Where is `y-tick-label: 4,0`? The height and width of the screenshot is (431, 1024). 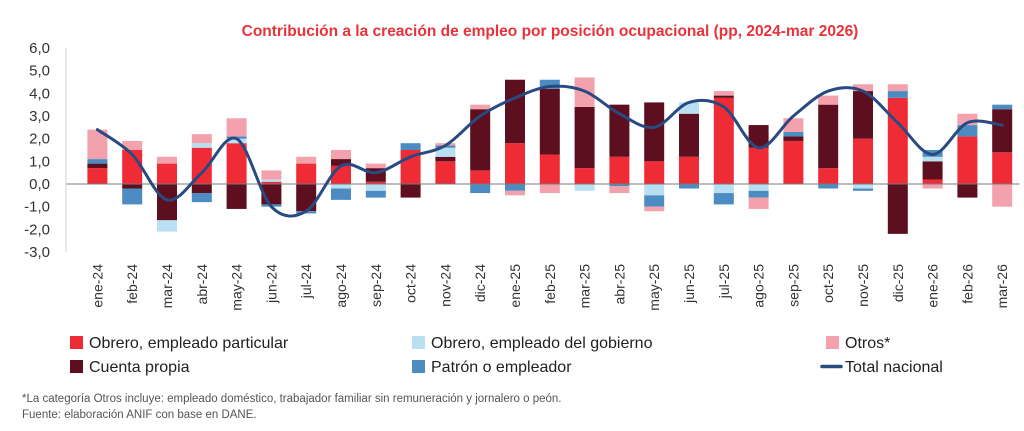
y-tick-label: 4,0 is located at coordinates (39, 93).